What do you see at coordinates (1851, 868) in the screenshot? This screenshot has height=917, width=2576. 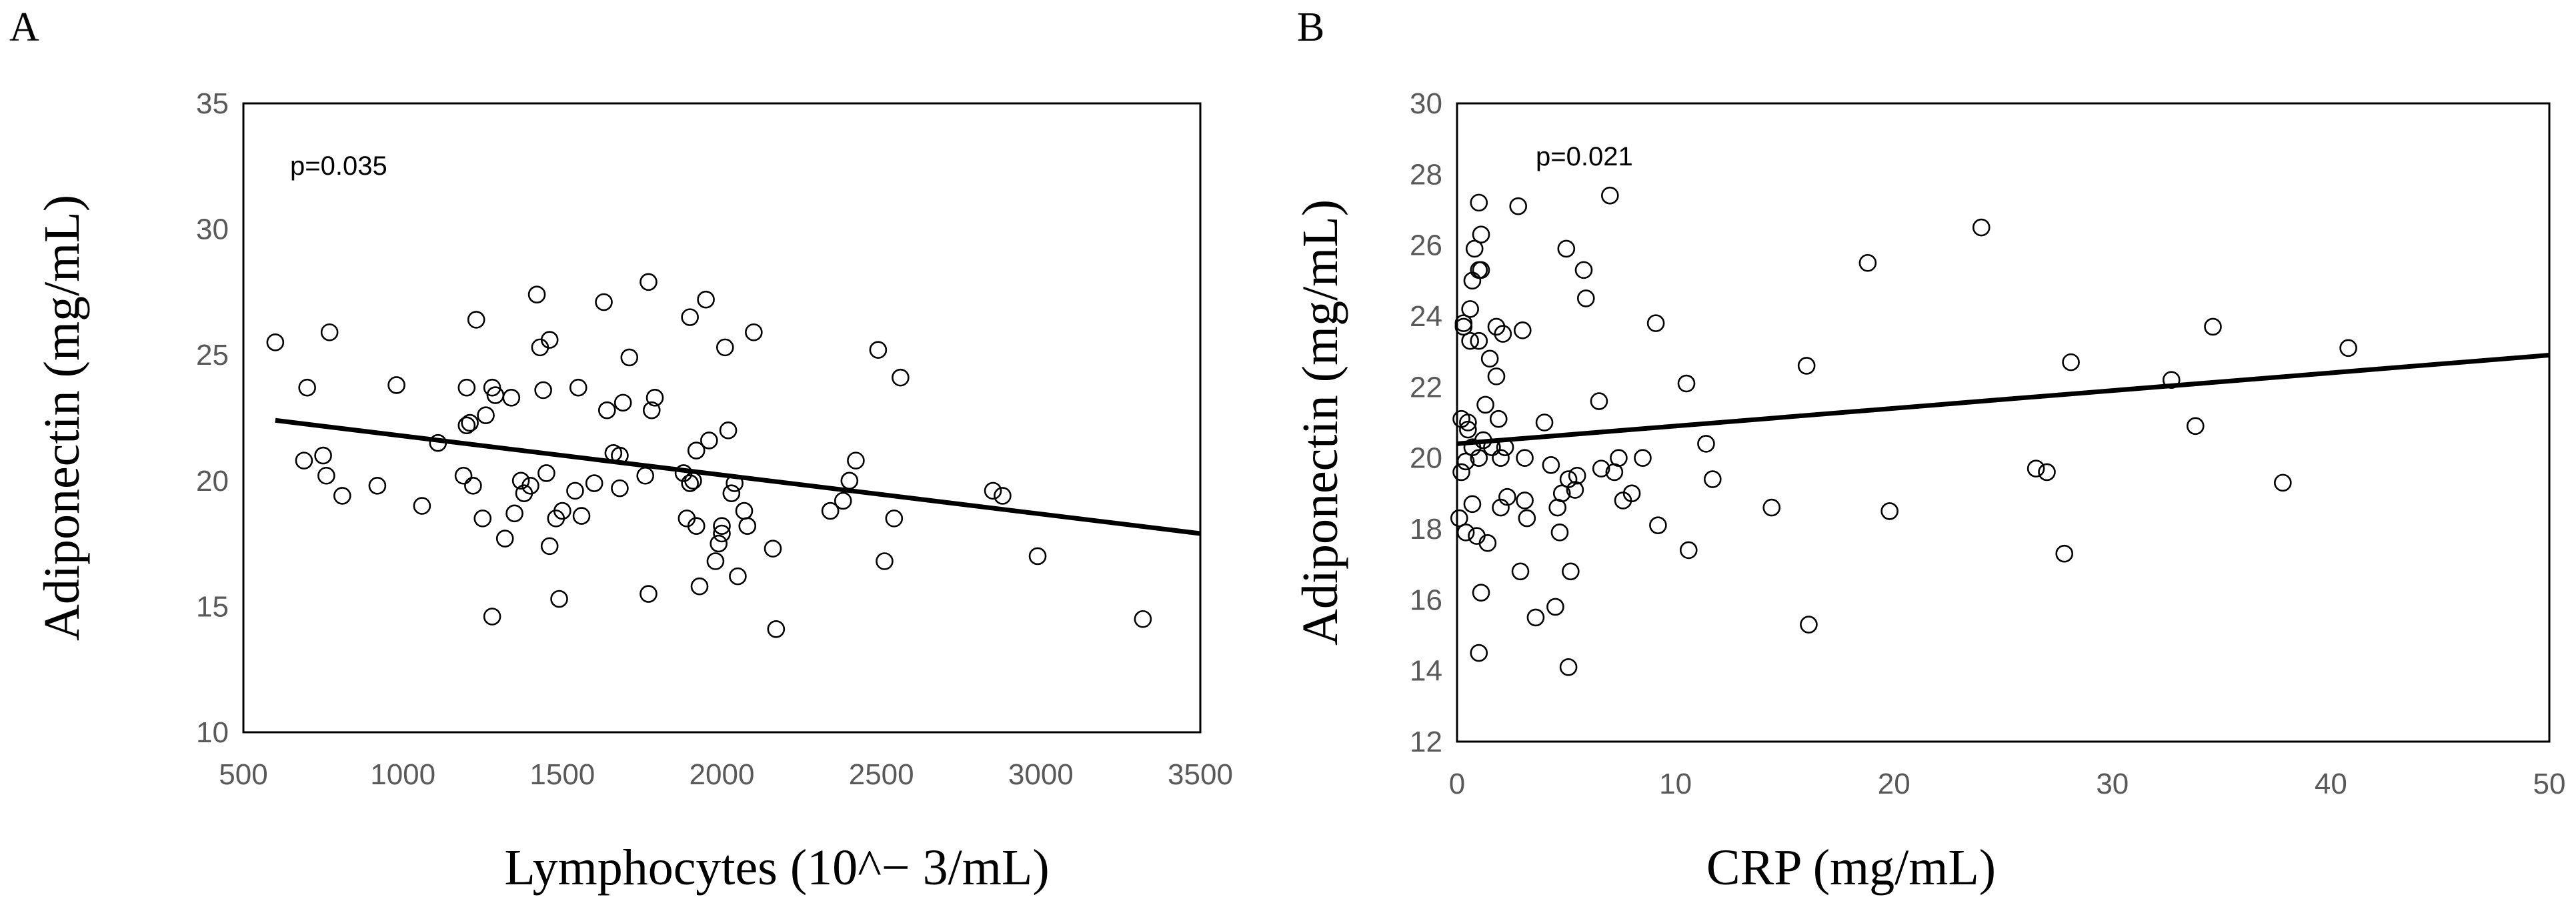 I see `x-axis-label-b: CRP (mg/mL)` at bounding box center [1851, 868].